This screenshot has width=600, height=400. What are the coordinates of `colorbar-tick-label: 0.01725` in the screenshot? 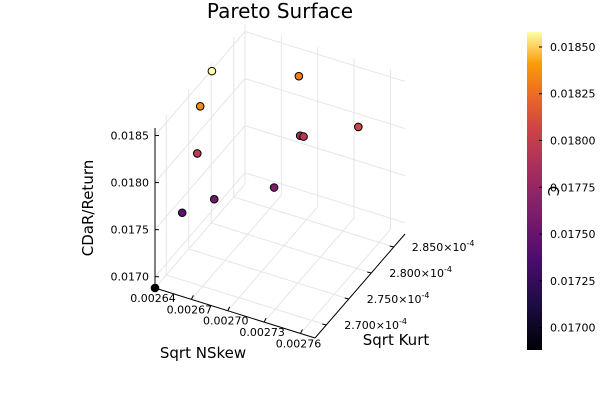 It's located at (573, 281).